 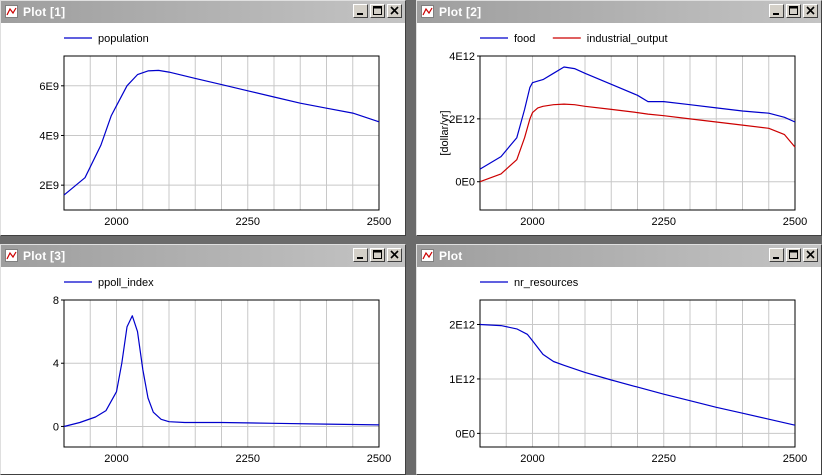 What do you see at coordinates (44, 12) in the screenshot?
I see `window-title: Plot [1]` at bounding box center [44, 12].